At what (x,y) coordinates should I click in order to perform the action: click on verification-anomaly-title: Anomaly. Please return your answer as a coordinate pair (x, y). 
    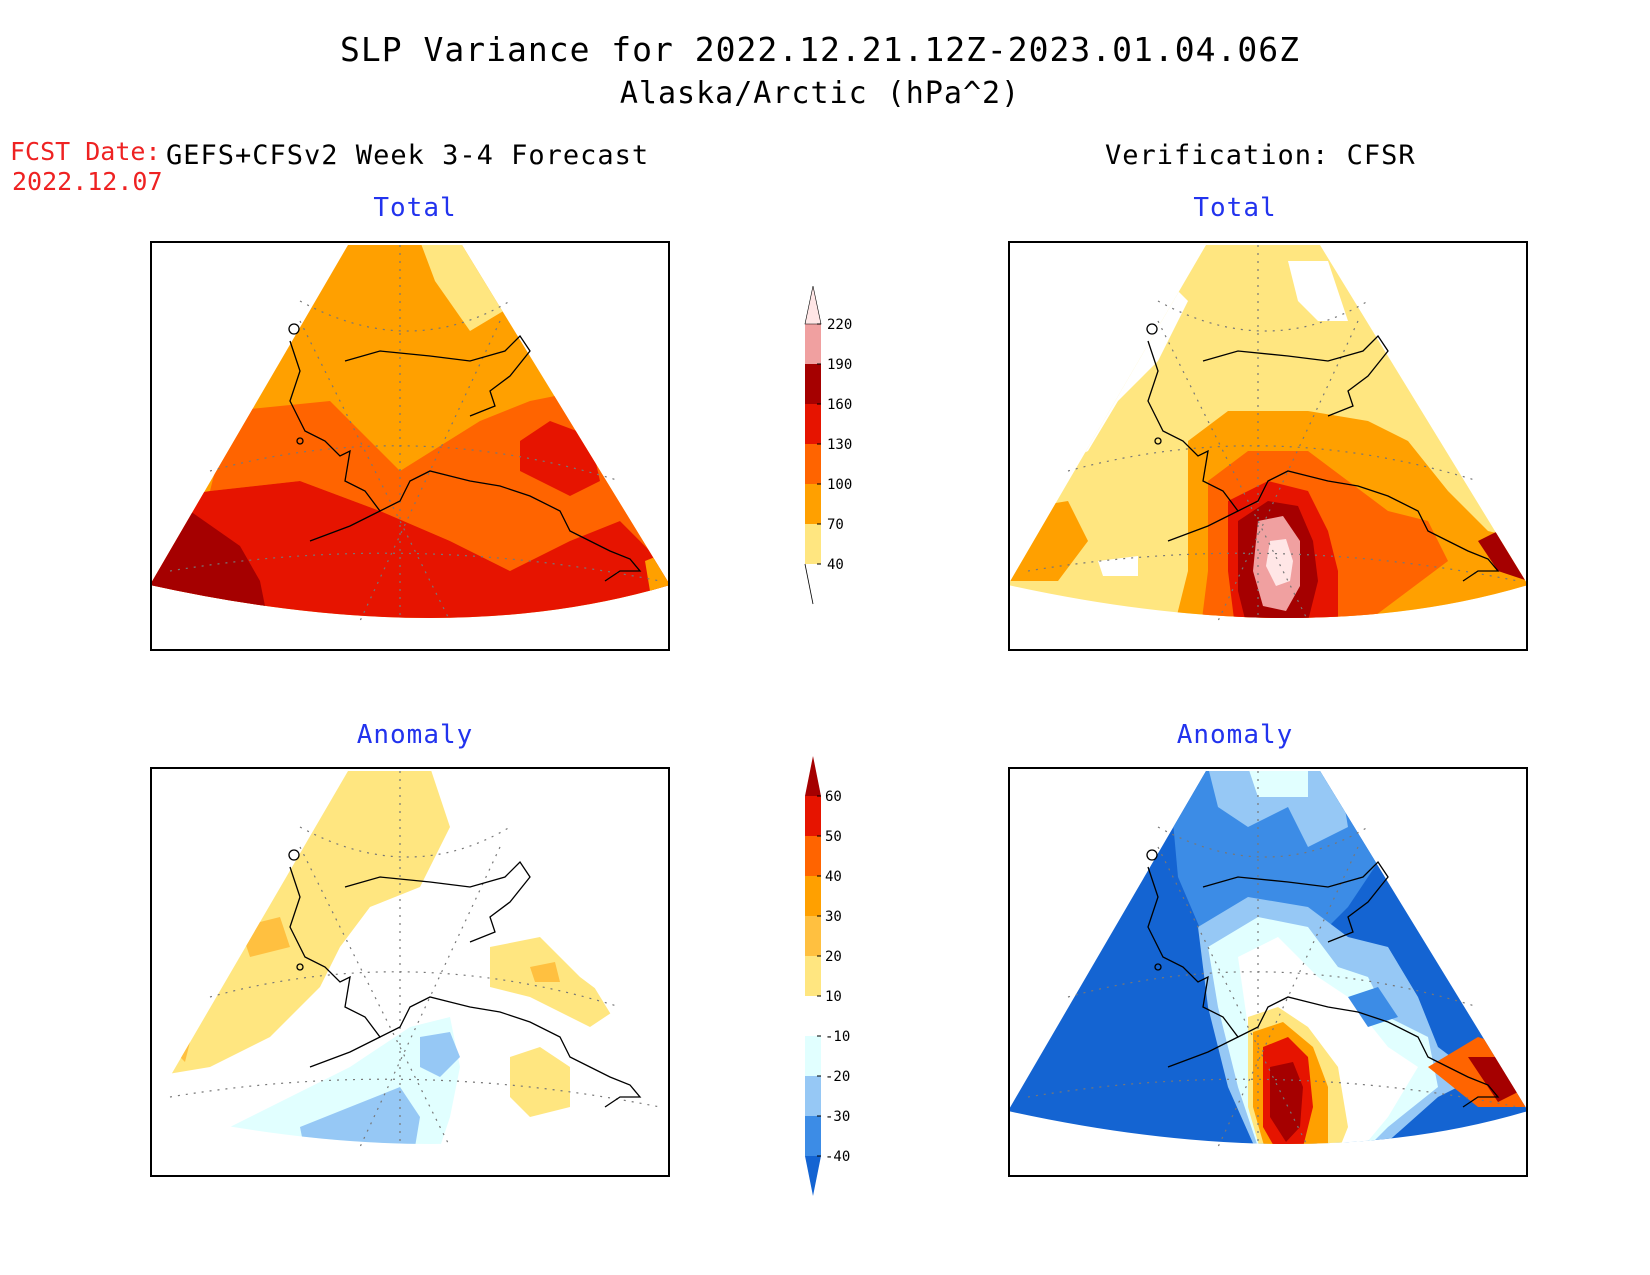
    Looking at the image, I should click on (1235, 735).